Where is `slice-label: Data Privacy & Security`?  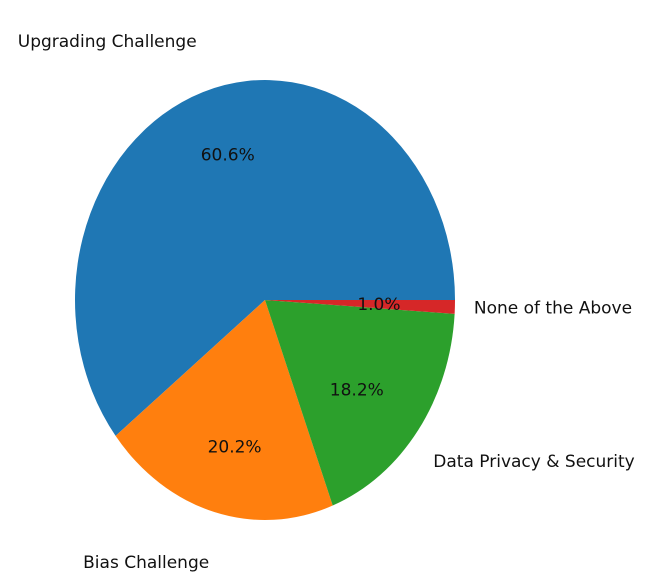
slice-label: Data Privacy & Security is located at coordinates (533, 462).